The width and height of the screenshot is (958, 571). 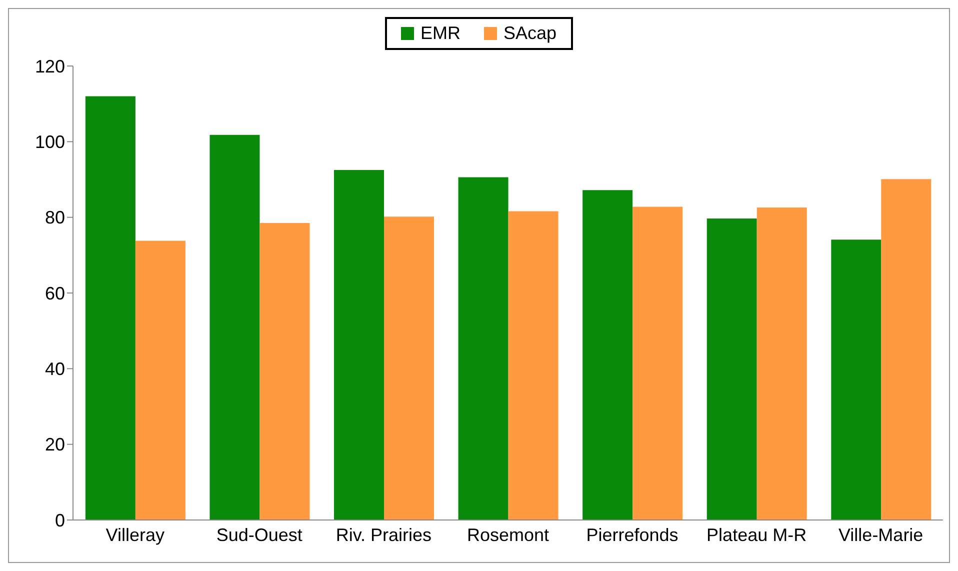 I want to click on y-tick-label: 0, so click(x=59, y=520).